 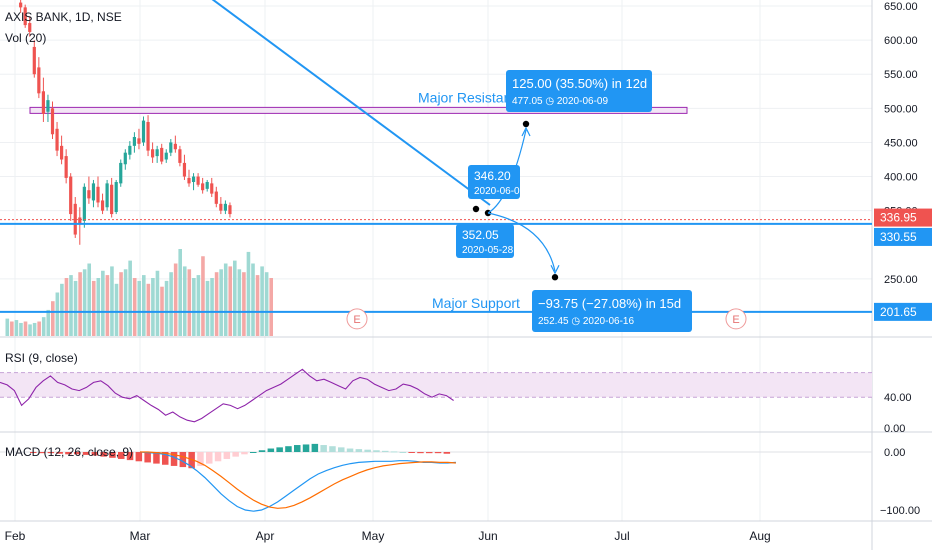 What do you see at coordinates (125, 122) in the screenshot?
I see `candles` at bounding box center [125, 122].